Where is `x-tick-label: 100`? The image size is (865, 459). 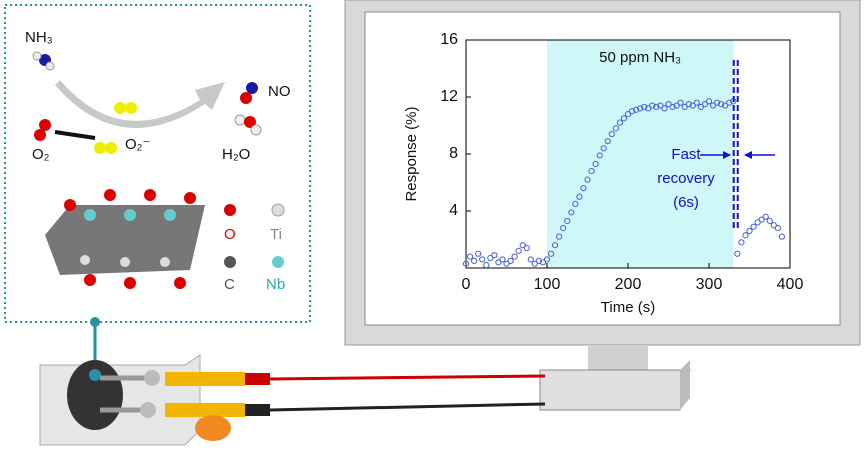 x-tick-label: 100 is located at coordinates (547, 284).